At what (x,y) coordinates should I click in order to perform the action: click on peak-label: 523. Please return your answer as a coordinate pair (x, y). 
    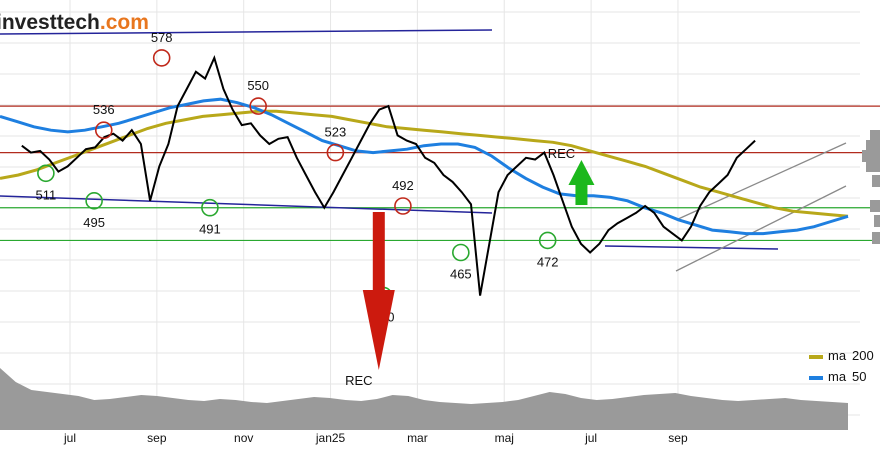
    Looking at the image, I should click on (336, 132).